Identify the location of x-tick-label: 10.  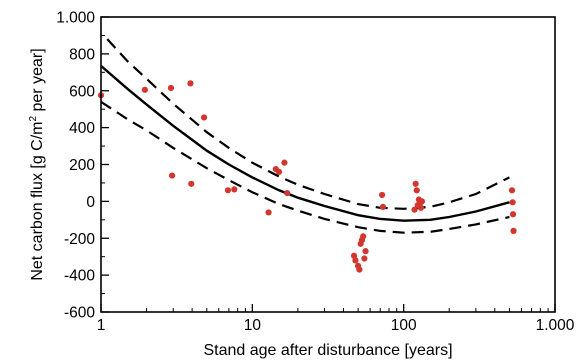
(253, 325).